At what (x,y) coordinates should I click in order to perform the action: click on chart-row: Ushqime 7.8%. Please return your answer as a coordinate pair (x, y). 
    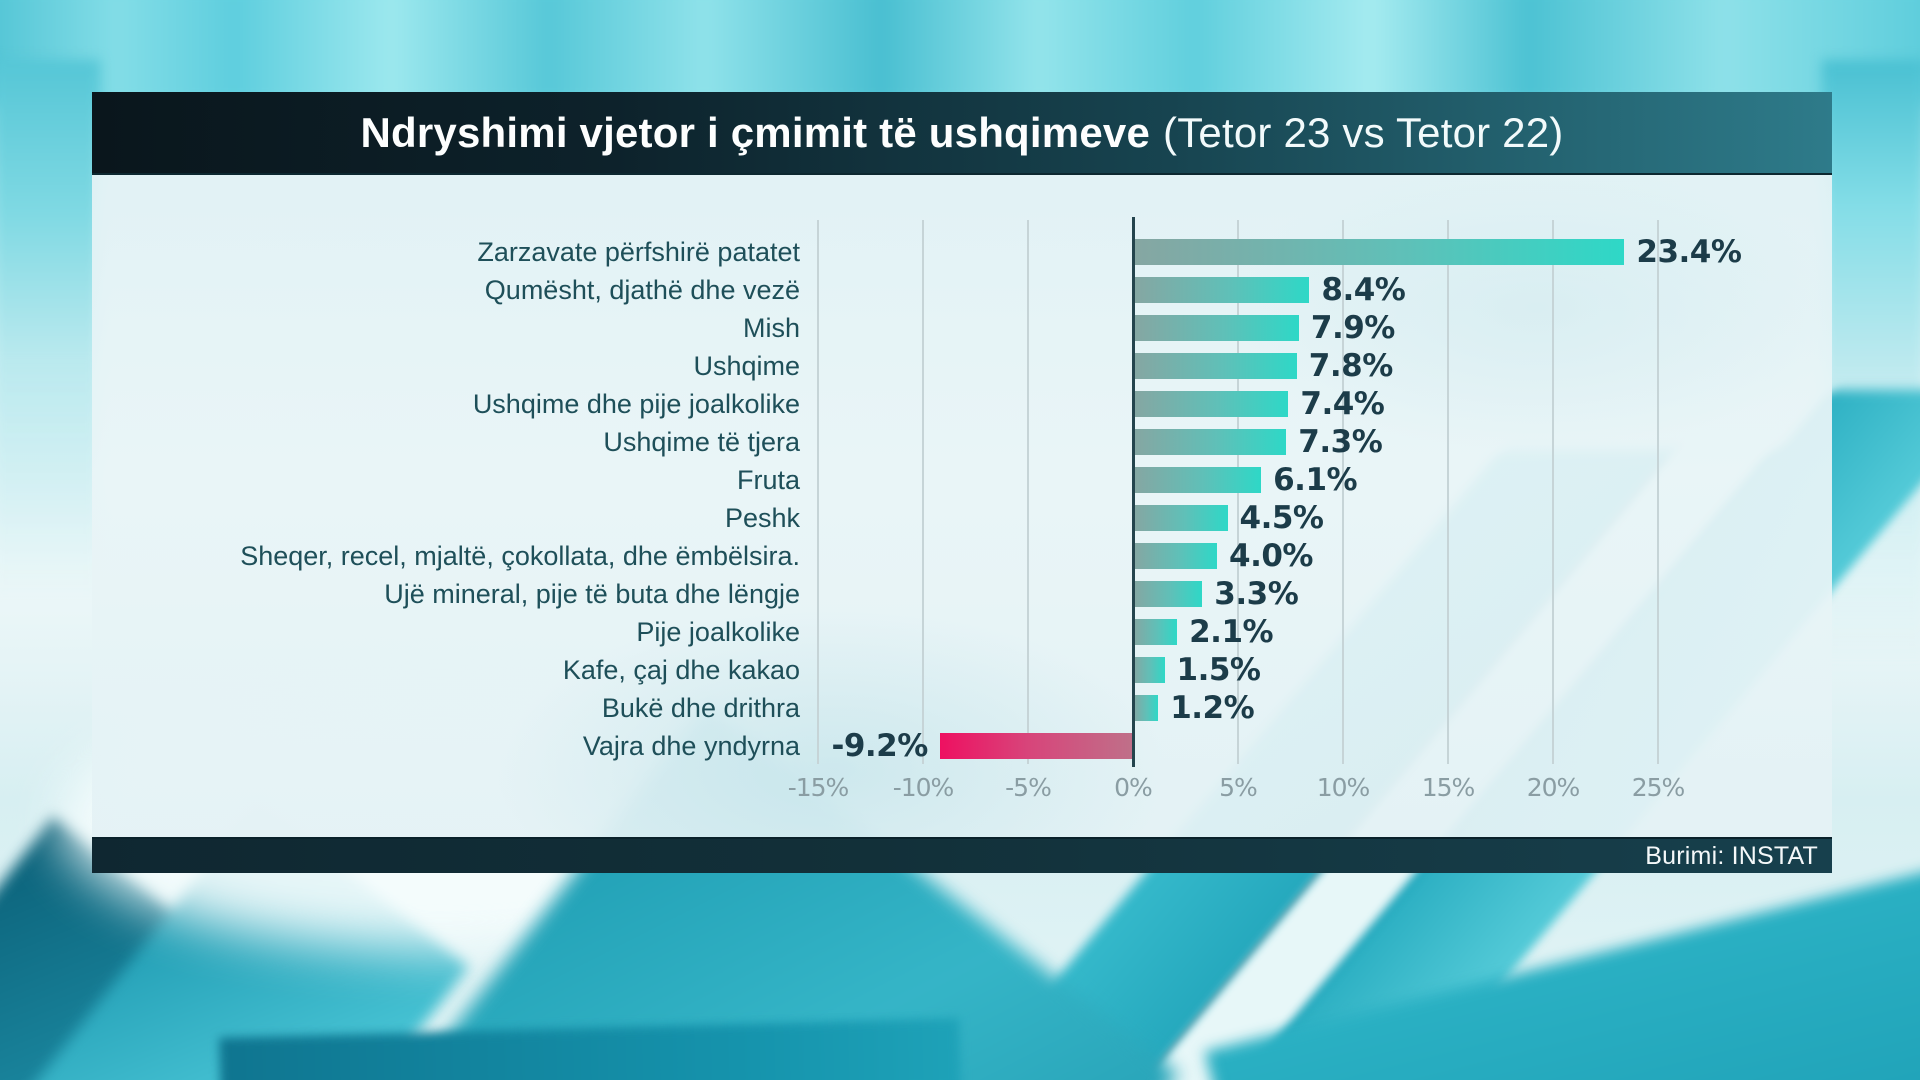
    Looking at the image, I should click on (962, 366).